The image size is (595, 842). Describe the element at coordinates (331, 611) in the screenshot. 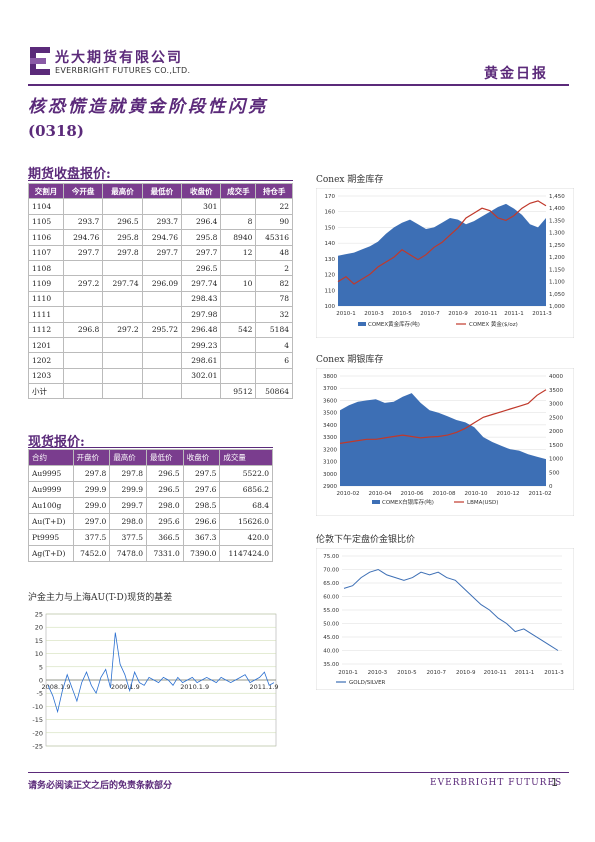

I see `y-tick-label: 55.00` at that location.